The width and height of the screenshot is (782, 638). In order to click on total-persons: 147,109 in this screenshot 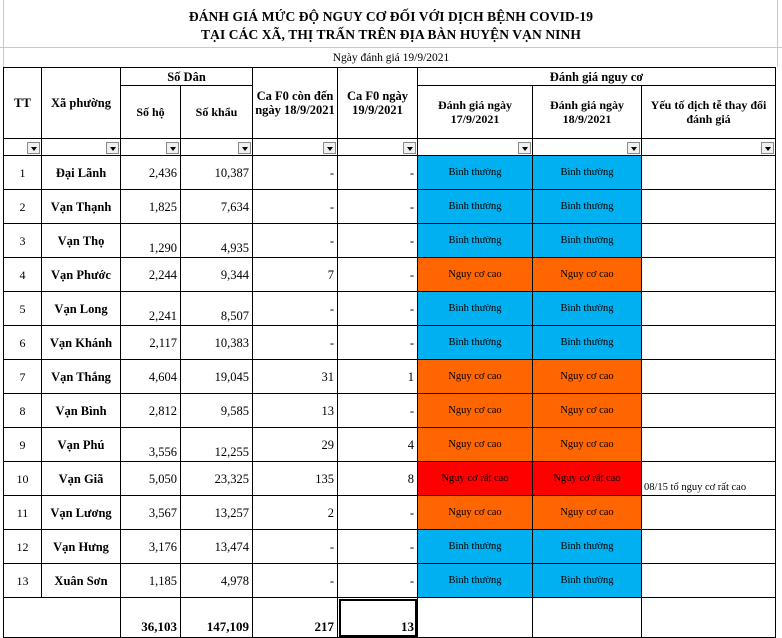, I will do `click(216, 617)`.